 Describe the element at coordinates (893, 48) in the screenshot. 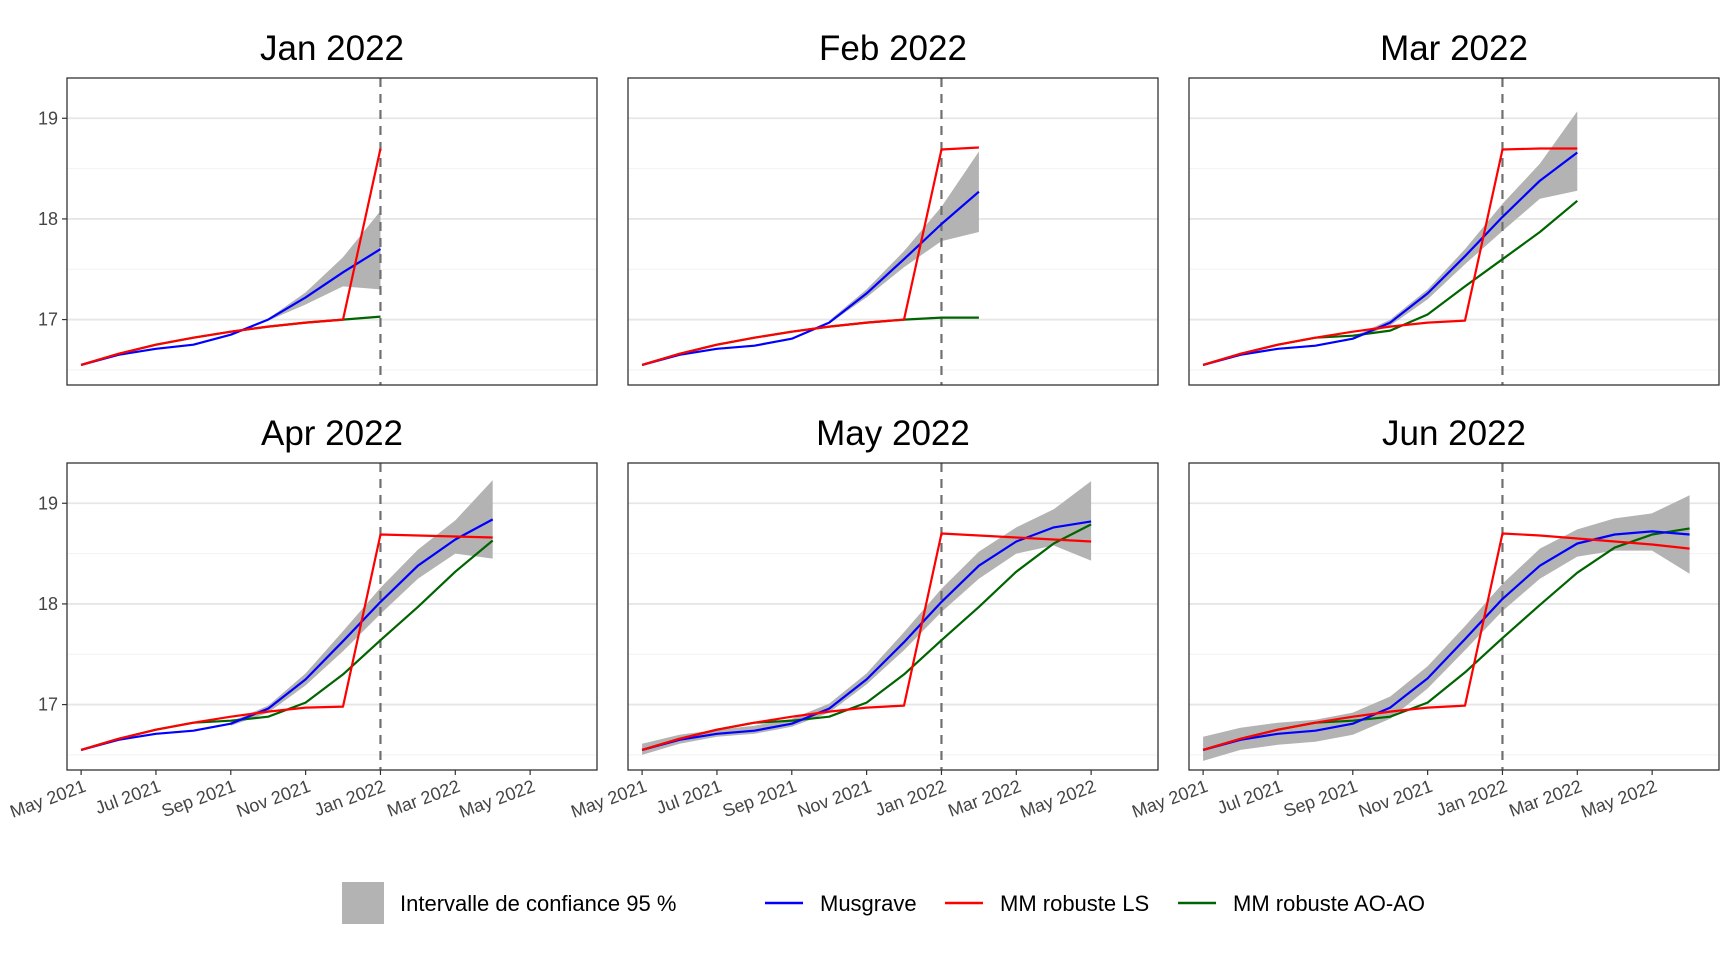

I see `panel-title: Feb 2022` at that location.